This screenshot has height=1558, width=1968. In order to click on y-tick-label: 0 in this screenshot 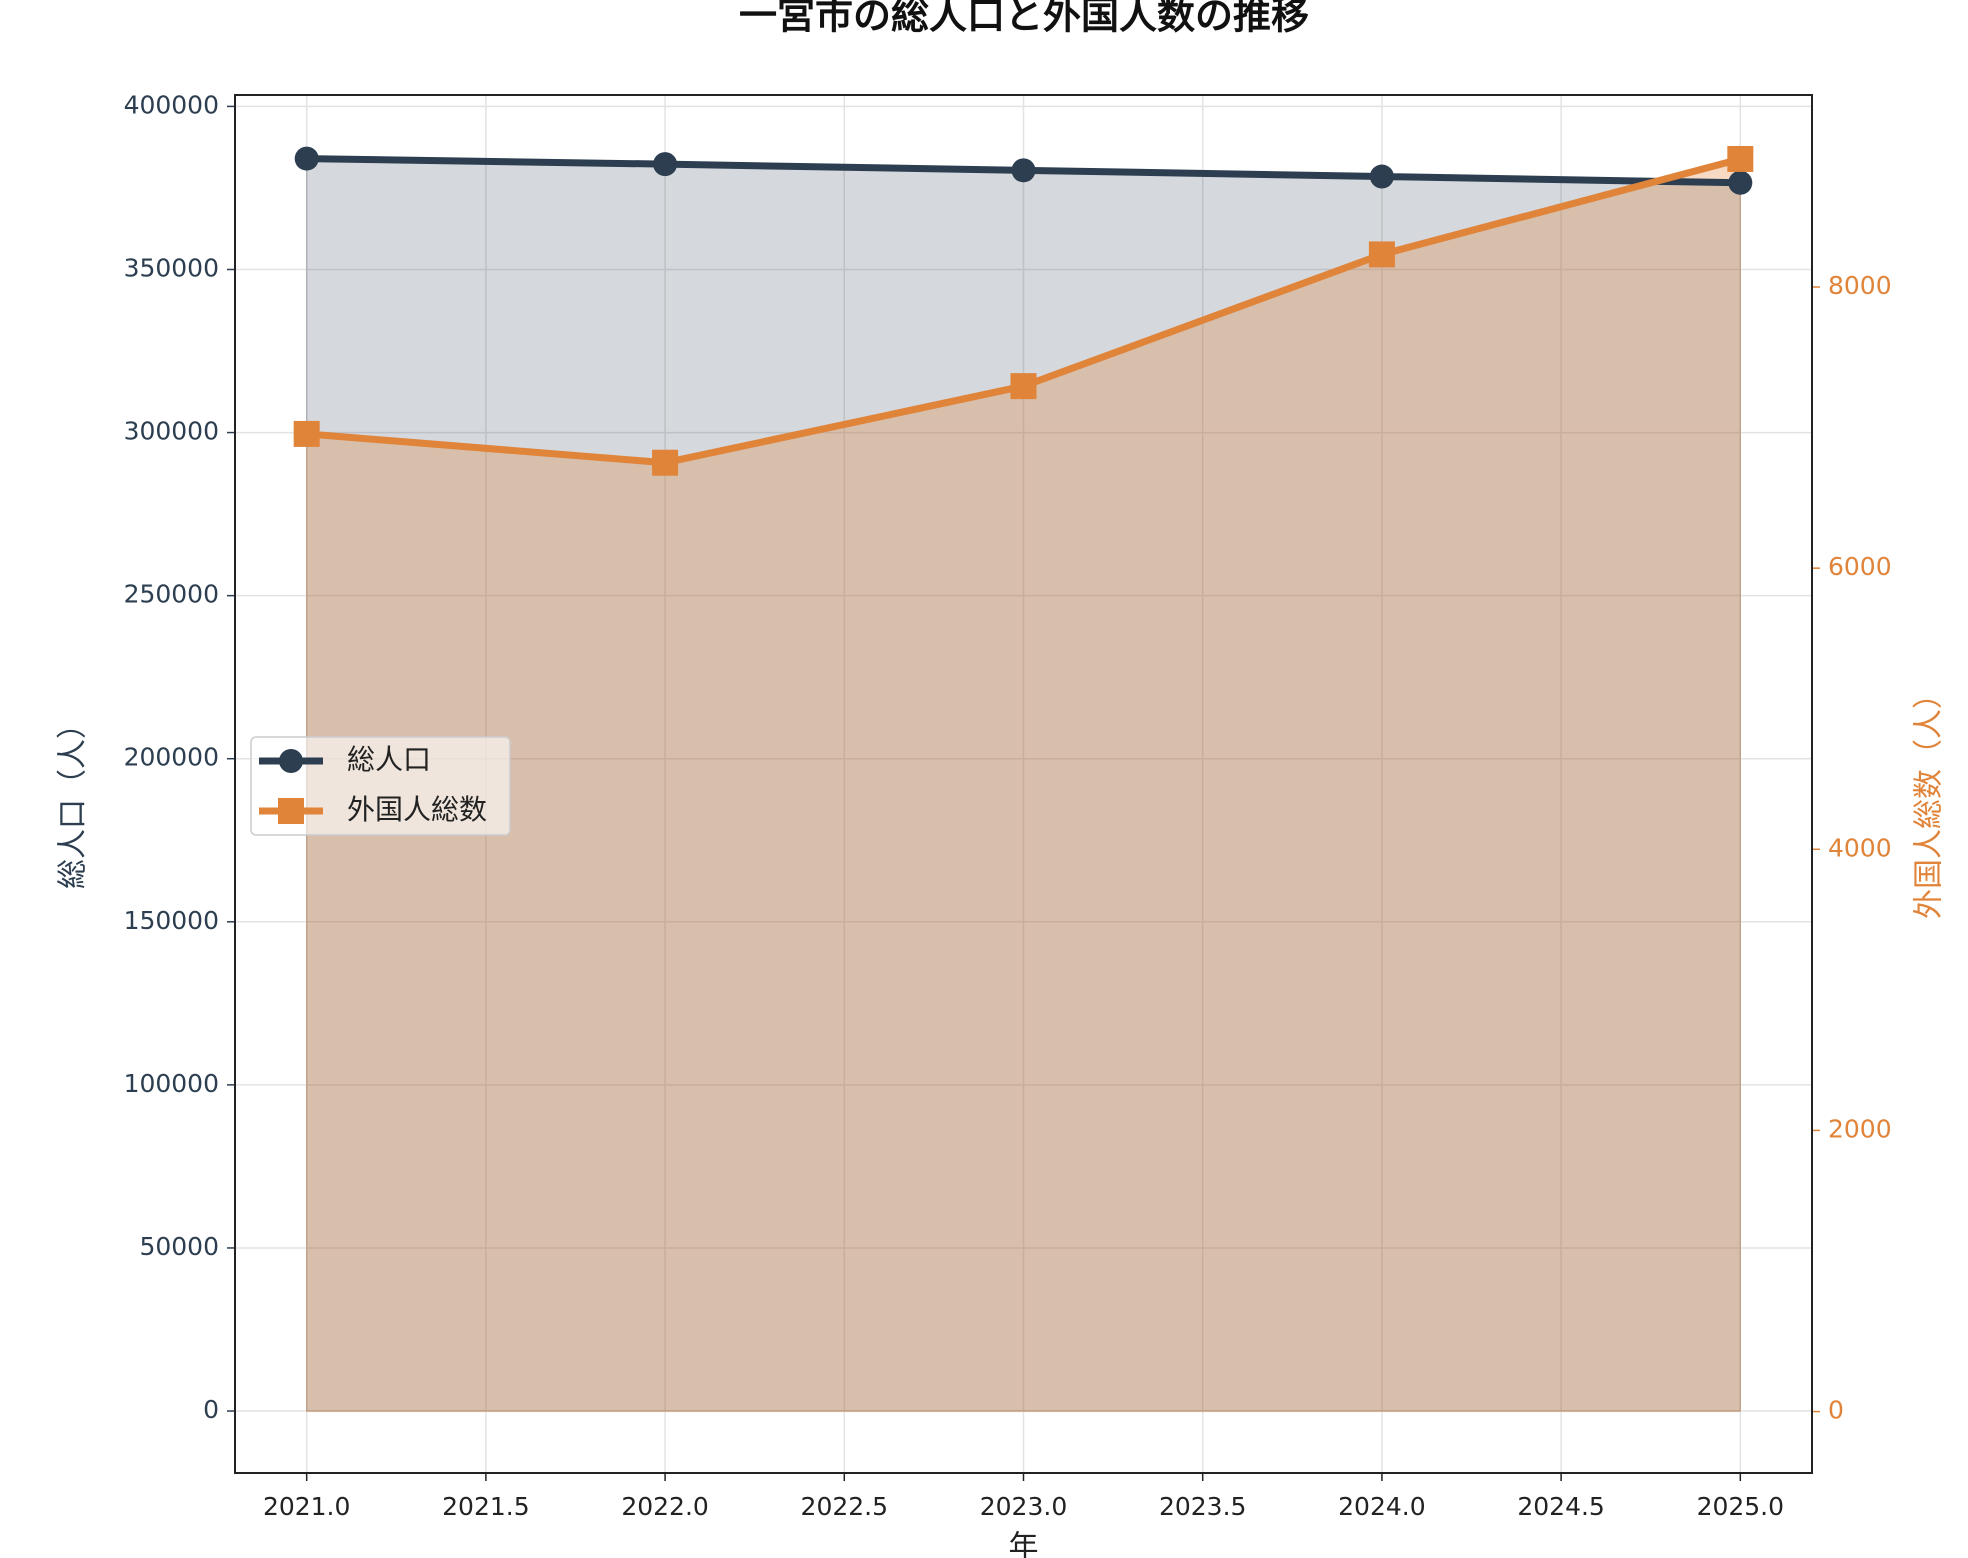, I will do `click(211, 1409)`.